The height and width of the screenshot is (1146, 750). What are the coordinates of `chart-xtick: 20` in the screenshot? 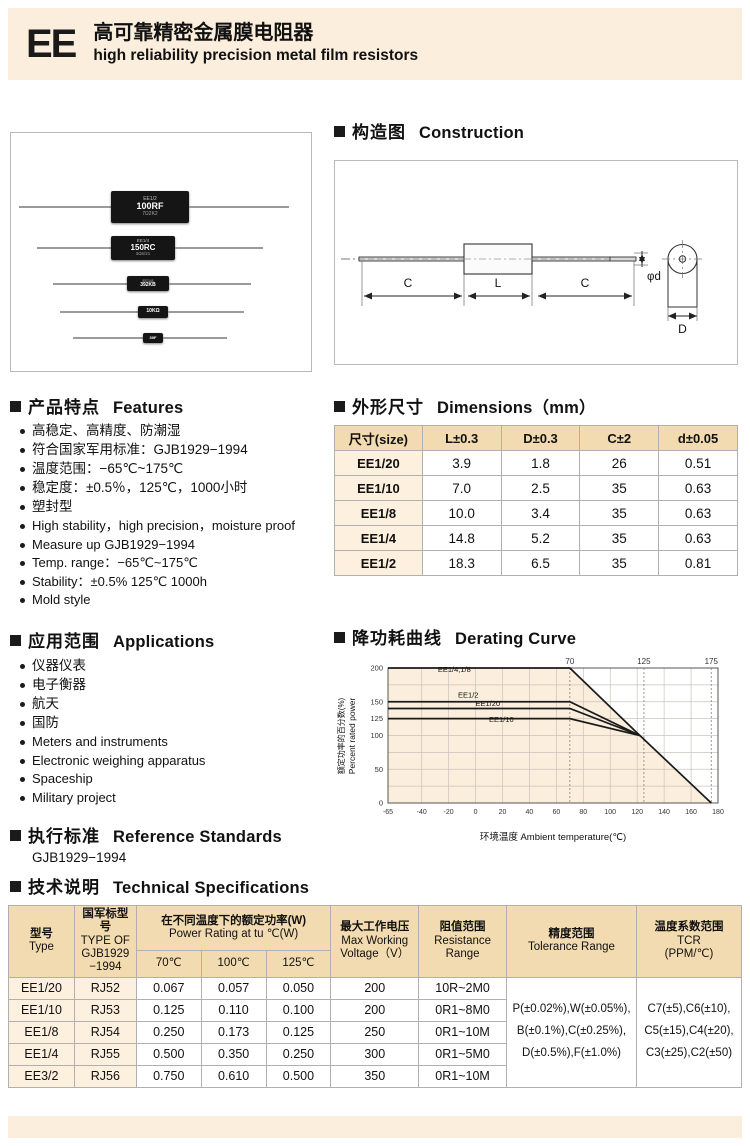 It's located at (503, 812).